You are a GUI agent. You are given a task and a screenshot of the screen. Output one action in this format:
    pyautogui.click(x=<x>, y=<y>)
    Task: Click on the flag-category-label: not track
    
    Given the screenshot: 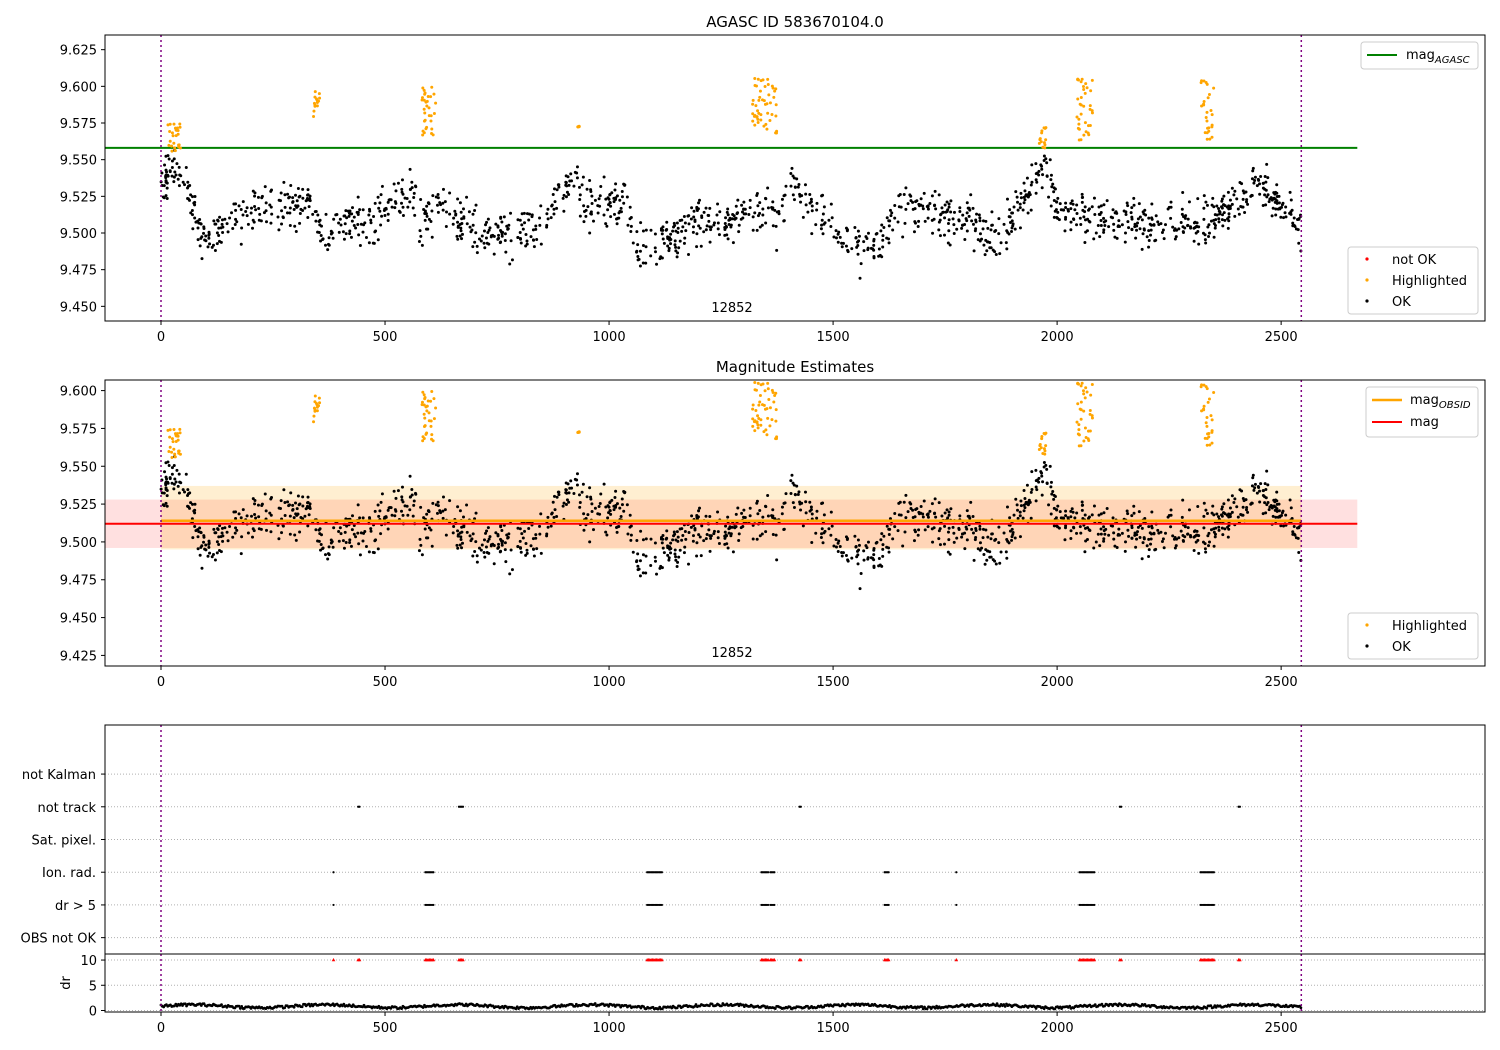 What is the action you would take?
    pyautogui.click(x=66, y=808)
    